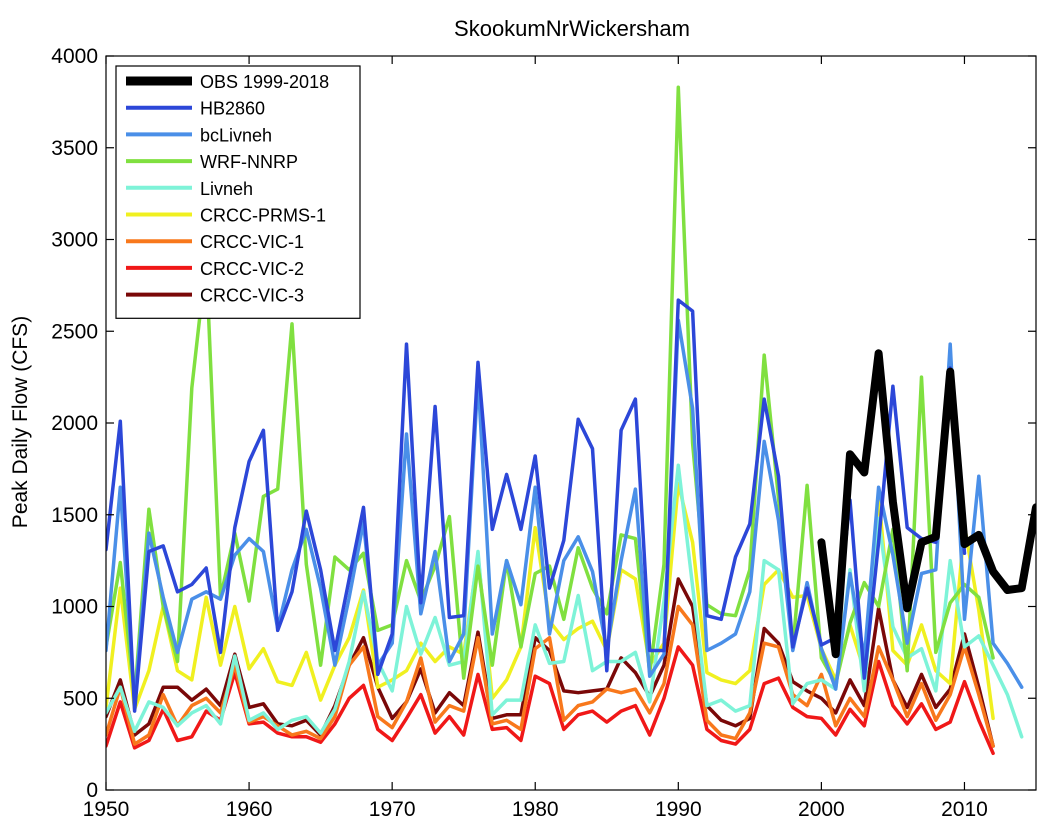 Image resolution: width=1050 pixels, height=824 pixels. What do you see at coordinates (106, 808) in the screenshot?
I see `x-tick-label-0: 1950` at bounding box center [106, 808].